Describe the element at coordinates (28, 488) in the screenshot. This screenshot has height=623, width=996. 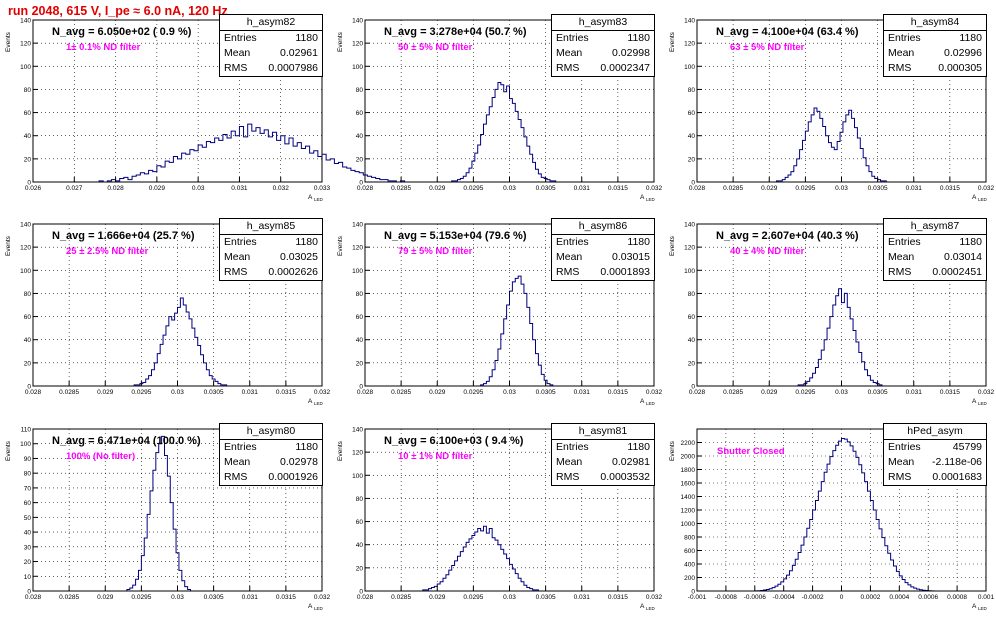
I see `y-tick-label: 70` at that location.